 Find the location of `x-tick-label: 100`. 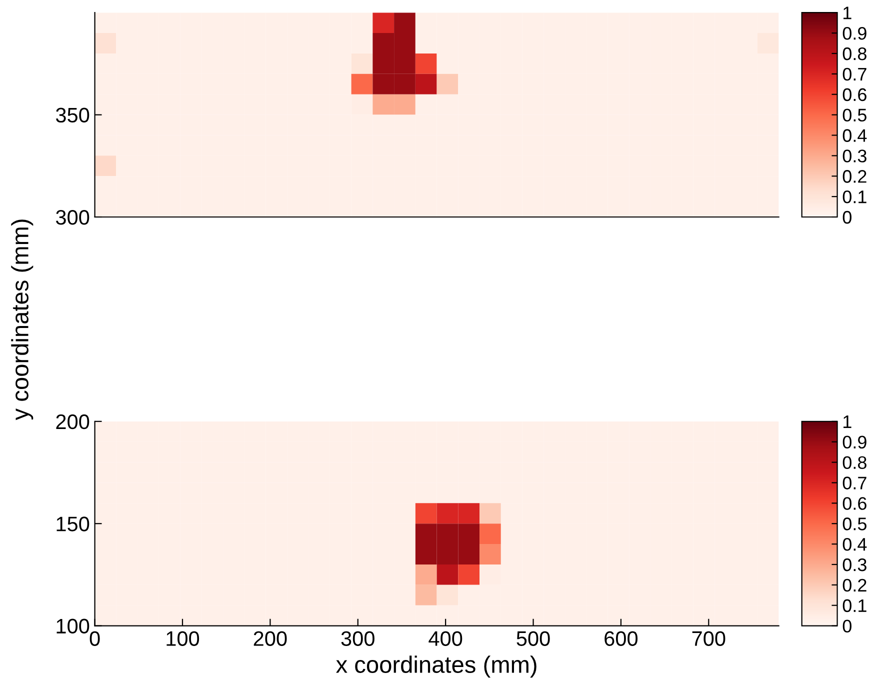

x-tick-label: 100 is located at coordinates (183, 638).